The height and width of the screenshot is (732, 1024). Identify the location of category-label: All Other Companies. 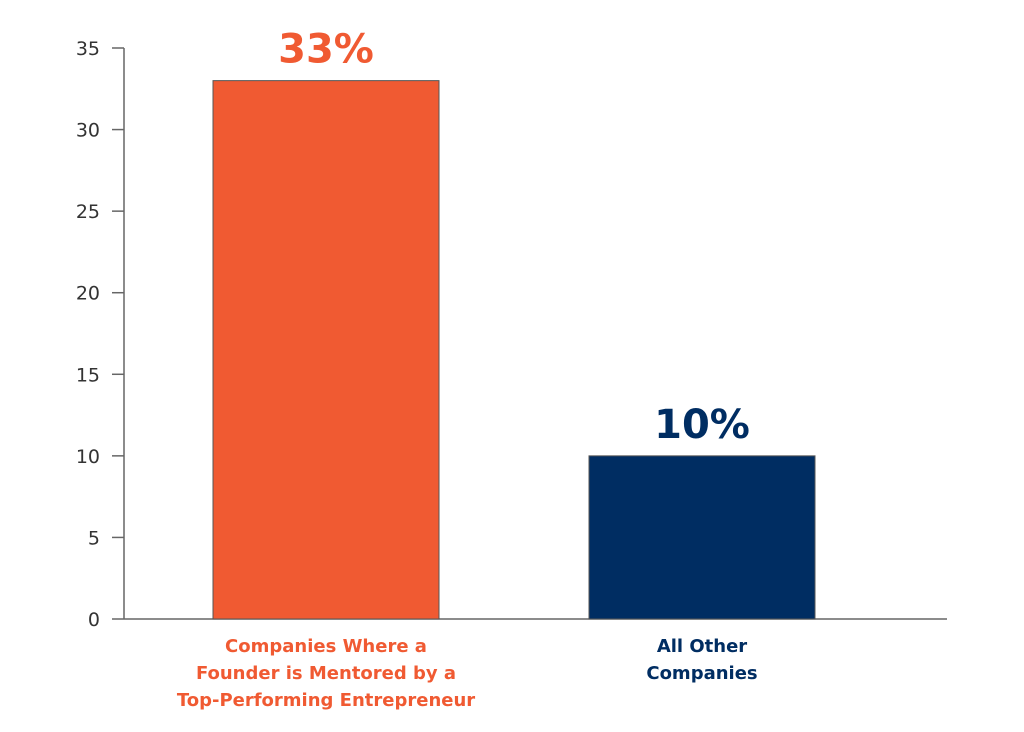
(701, 660).